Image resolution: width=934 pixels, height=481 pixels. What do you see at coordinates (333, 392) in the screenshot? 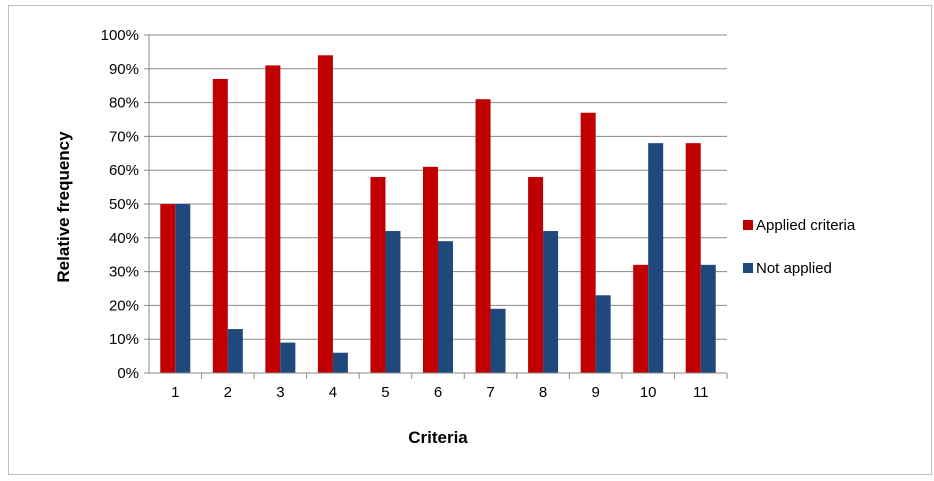
I see `x-tick-label: 4` at bounding box center [333, 392].